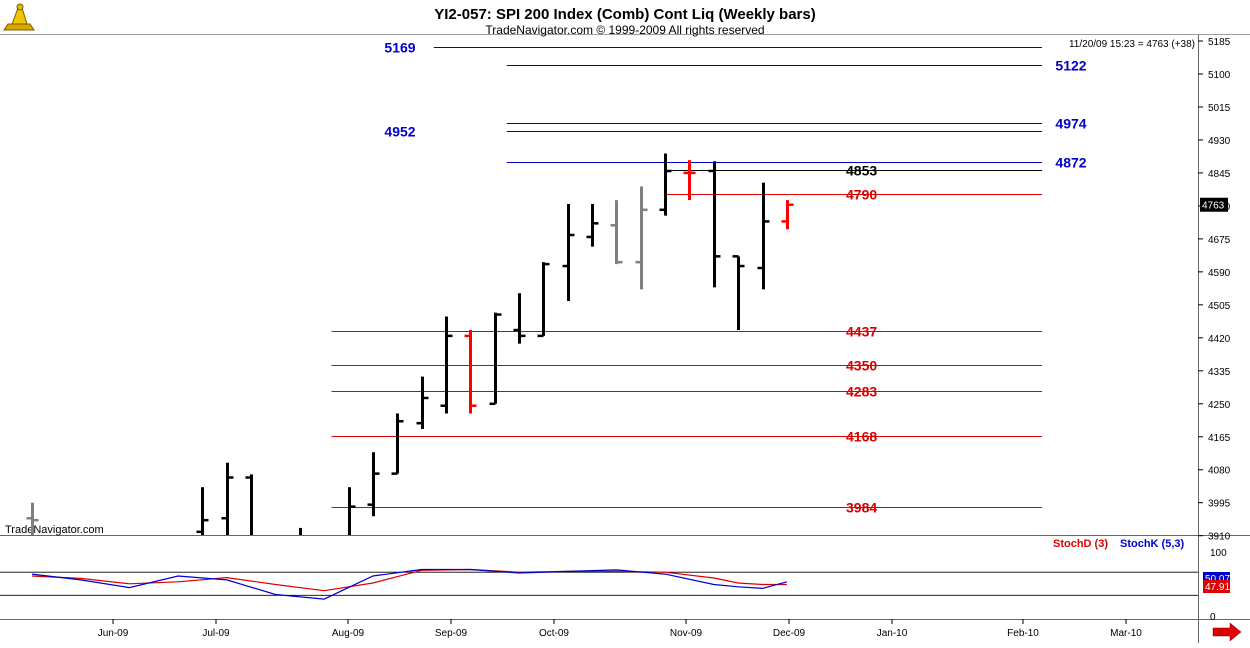 This screenshot has width=1250, height=648. I want to click on level-label-4283: 4283, so click(861, 392).